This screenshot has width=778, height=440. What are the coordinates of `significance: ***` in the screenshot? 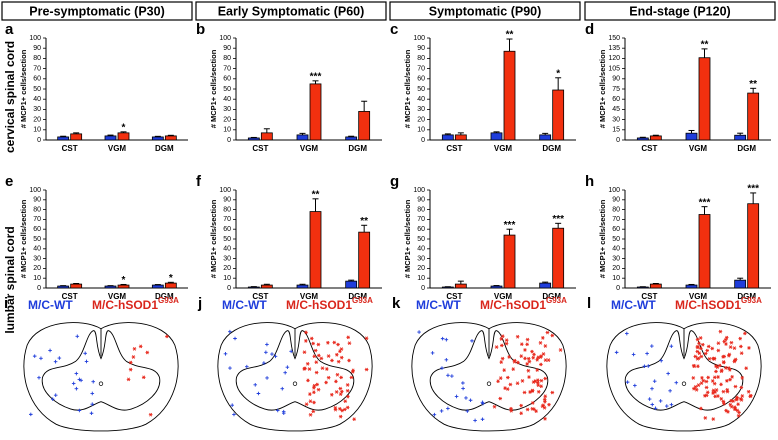 It's located at (316, 76).